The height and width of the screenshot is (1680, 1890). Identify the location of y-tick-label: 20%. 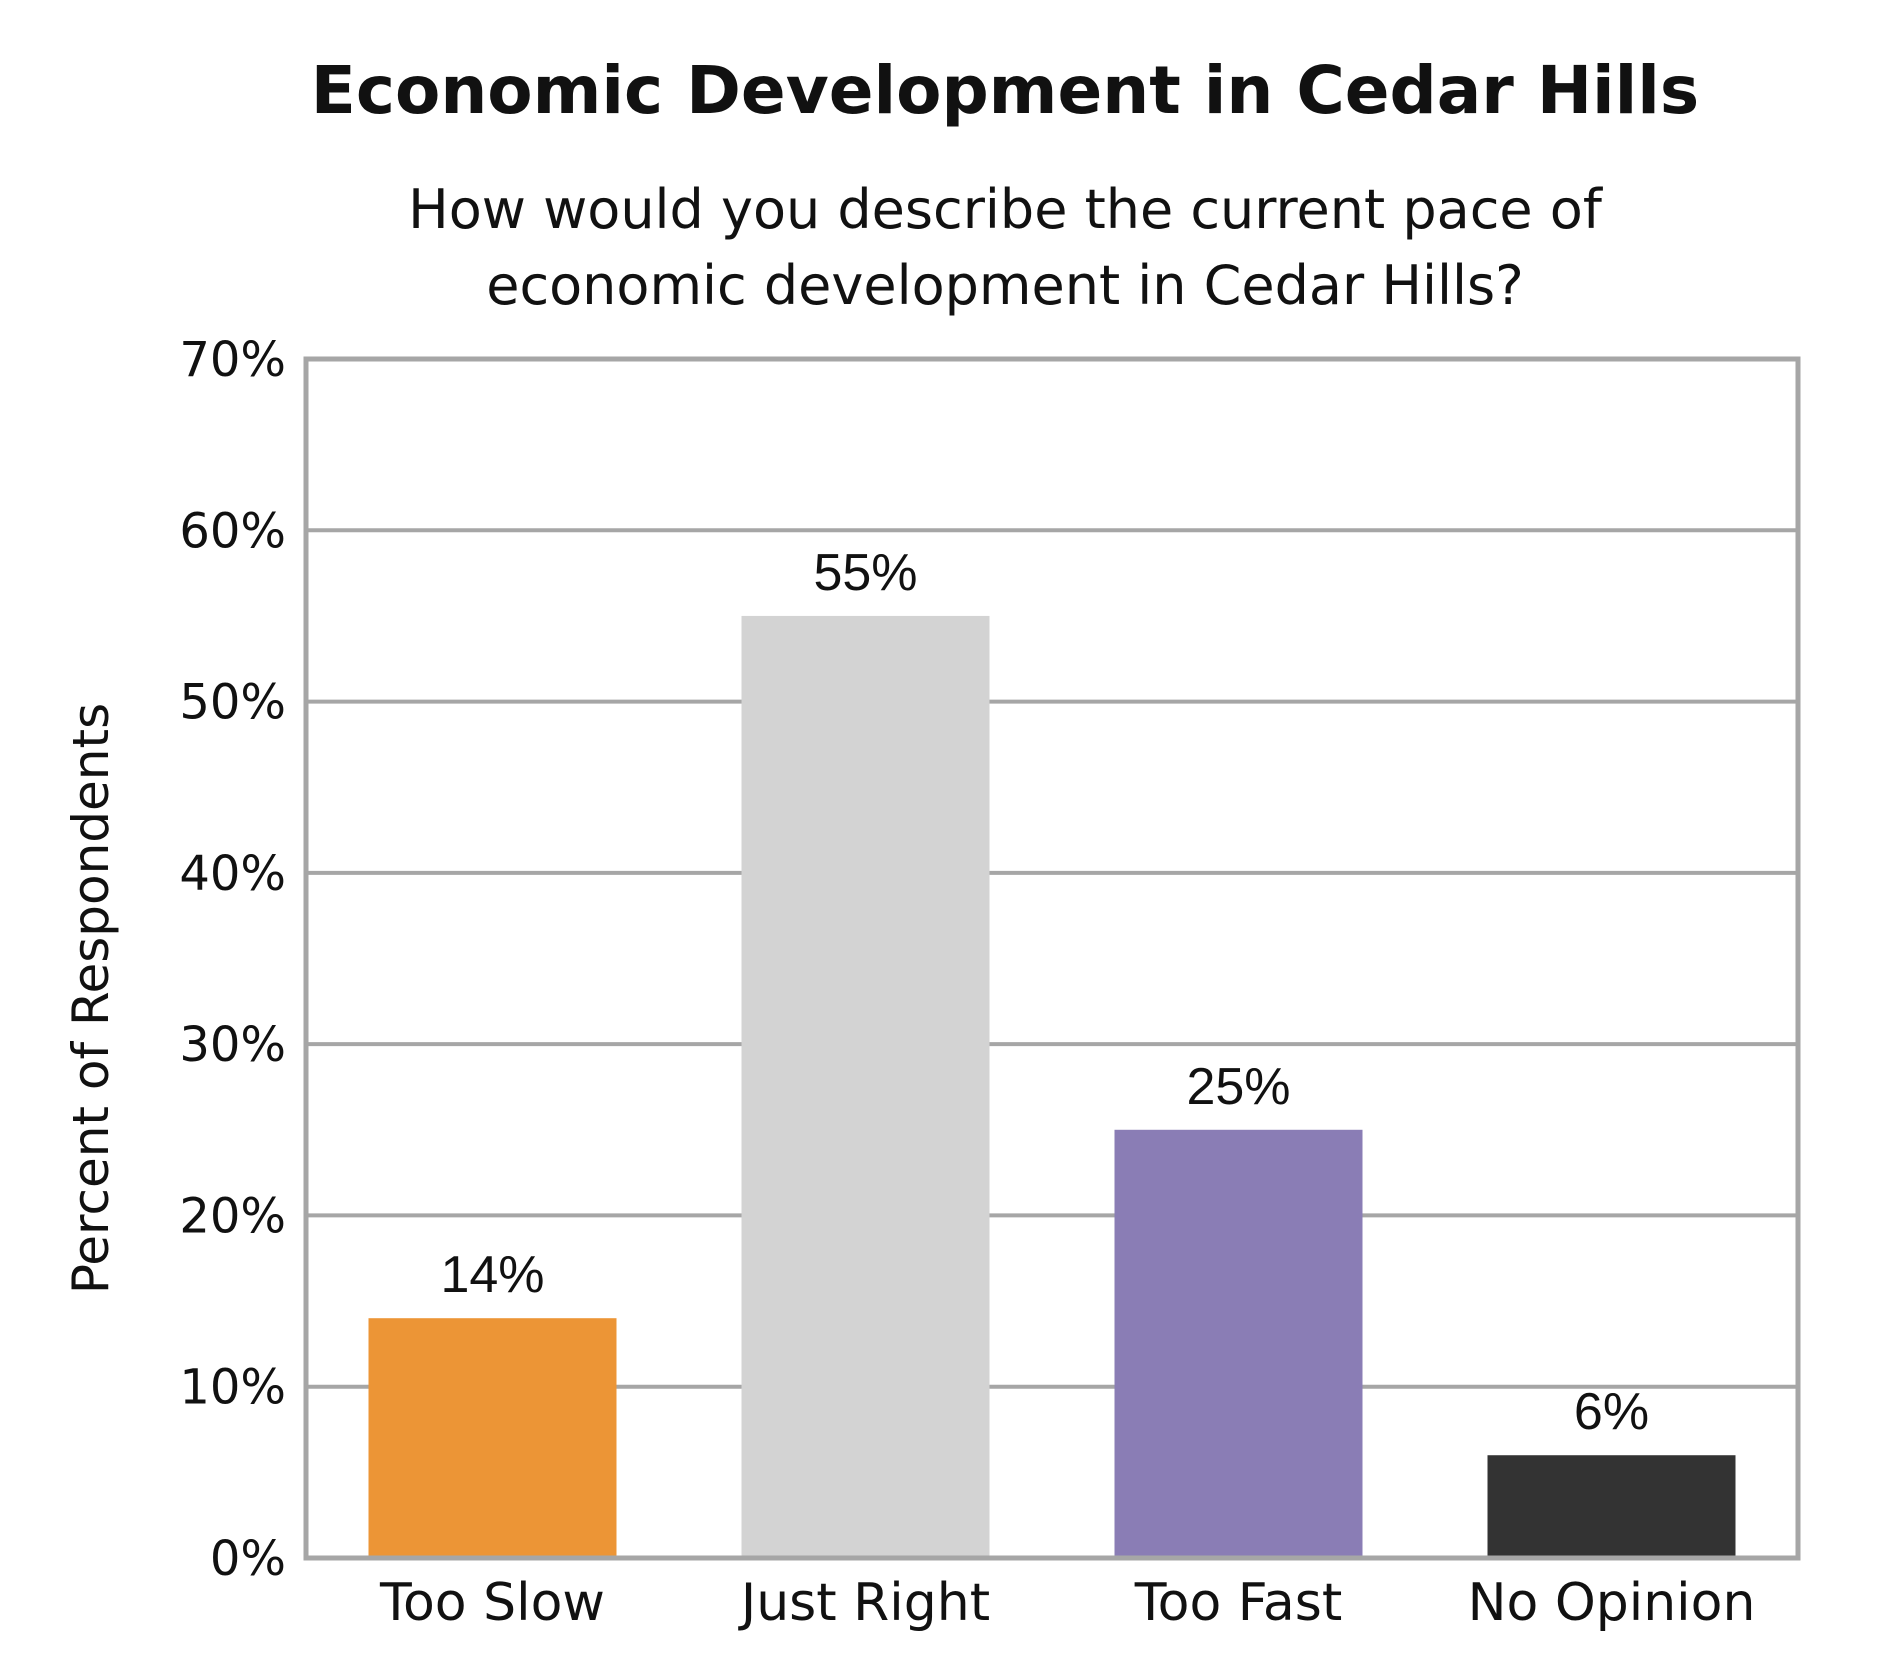
(232, 1216).